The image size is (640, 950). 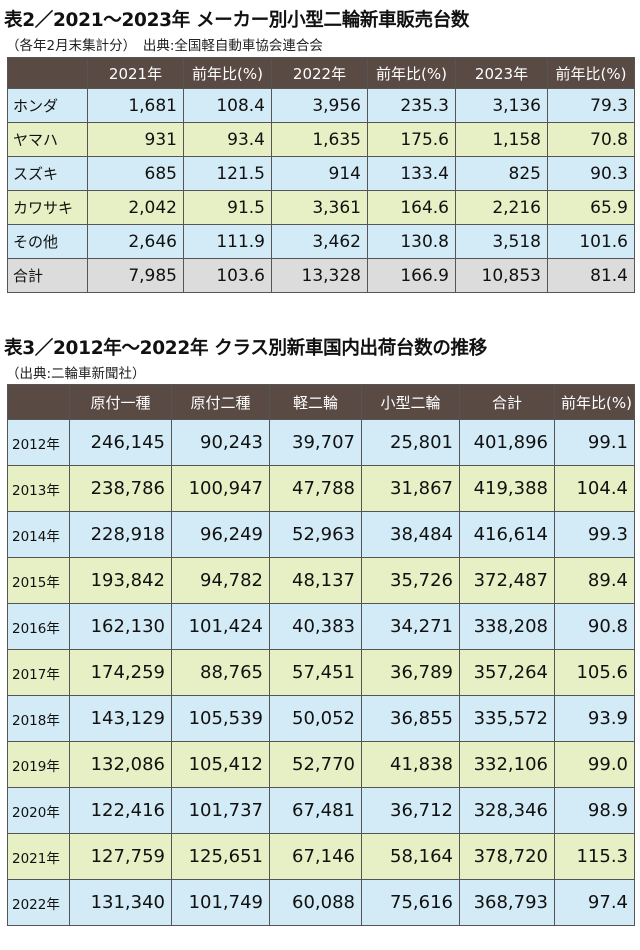 What do you see at coordinates (220, 672) in the screenshot?
I see `value-cell: 88,765` at bounding box center [220, 672].